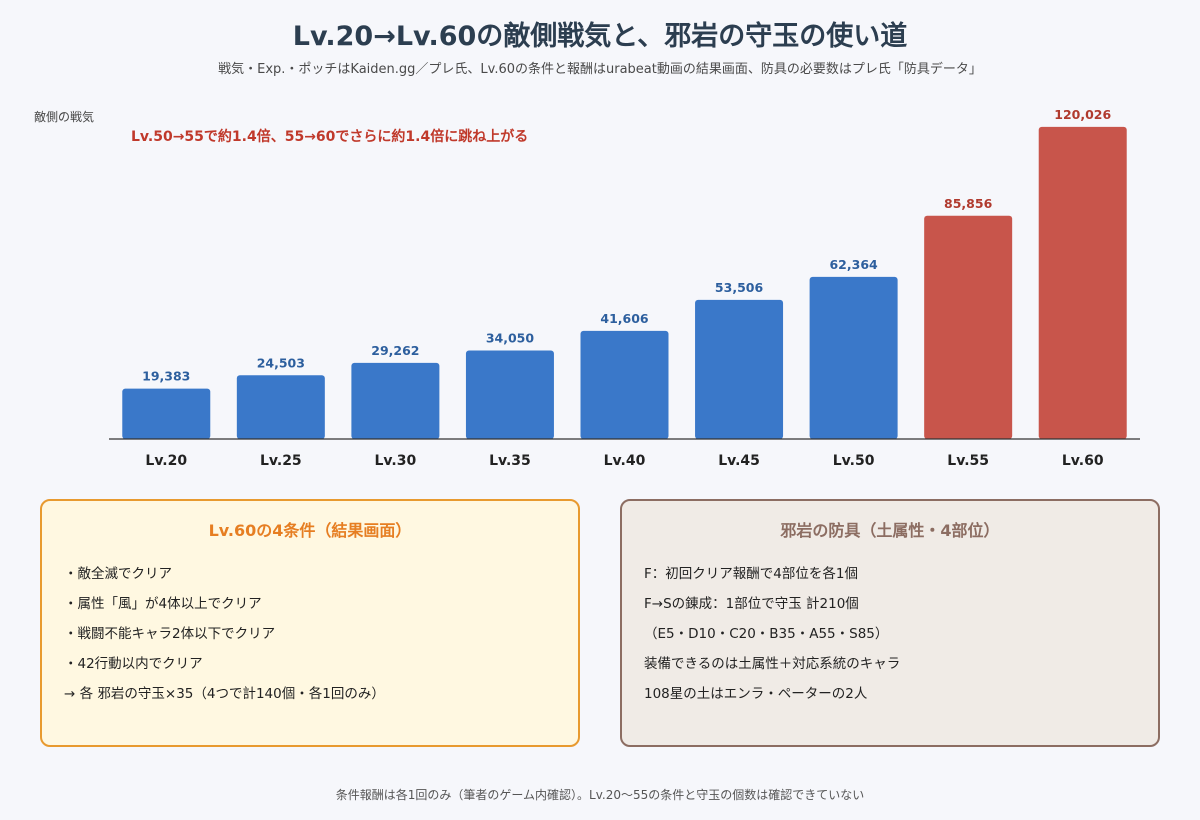 Image resolution: width=1200 pixels, height=820 pixels. Describe the element at coordinates (624, 318) in the screenshot. I see `bar-value-label: 41,606` at that location.